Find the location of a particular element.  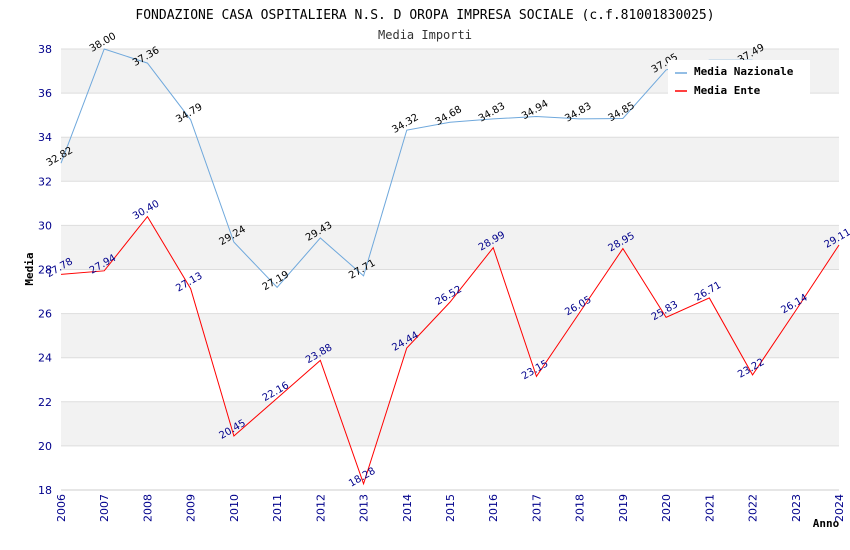

y-axis-label: Media is located at coordinates (29, 268).